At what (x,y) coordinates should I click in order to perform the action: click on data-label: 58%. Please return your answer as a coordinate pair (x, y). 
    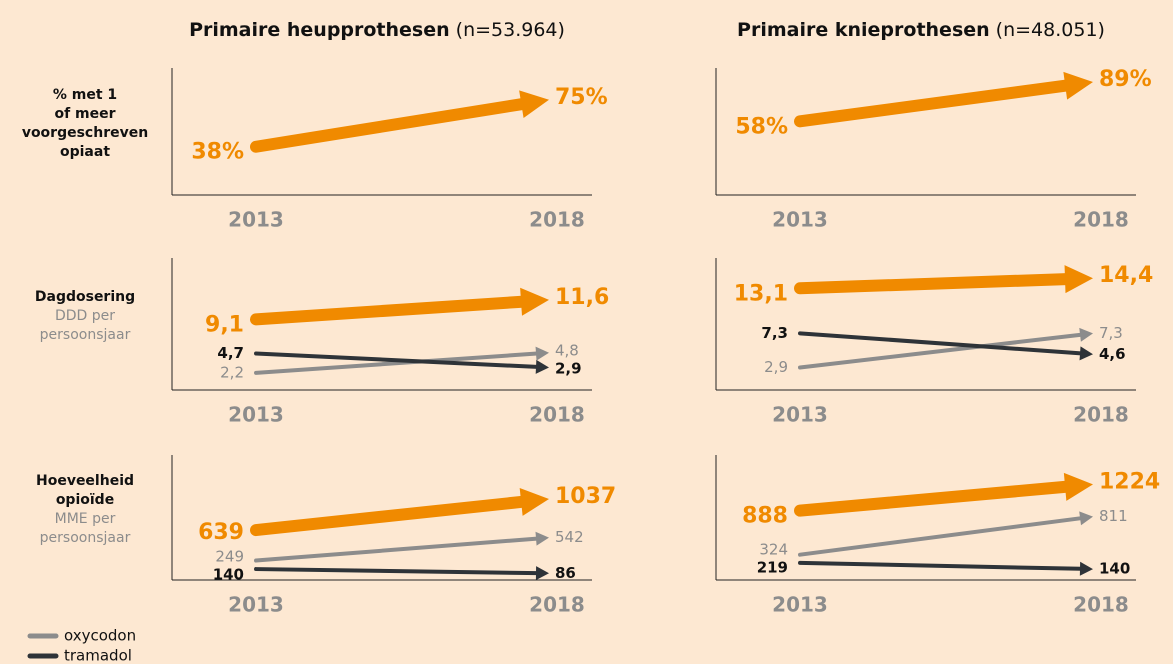
    Looking at the image, I should click on (761, 126).